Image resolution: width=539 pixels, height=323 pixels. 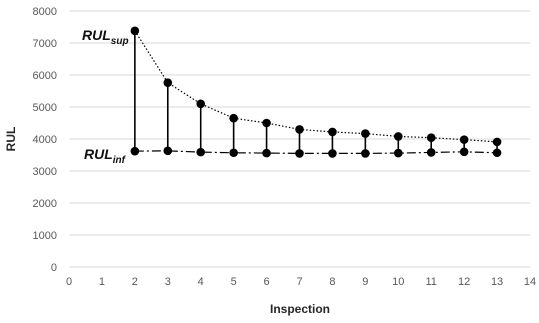 I want to click on y-axis-title: RUL, so click(x=11, y=139).